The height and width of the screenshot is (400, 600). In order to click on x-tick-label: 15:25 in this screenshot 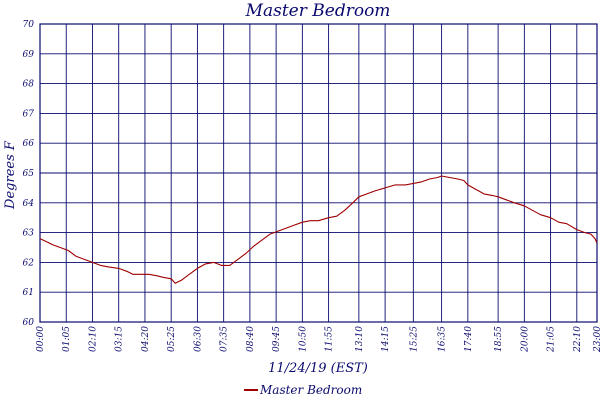, I will do `click(414, 339)`.